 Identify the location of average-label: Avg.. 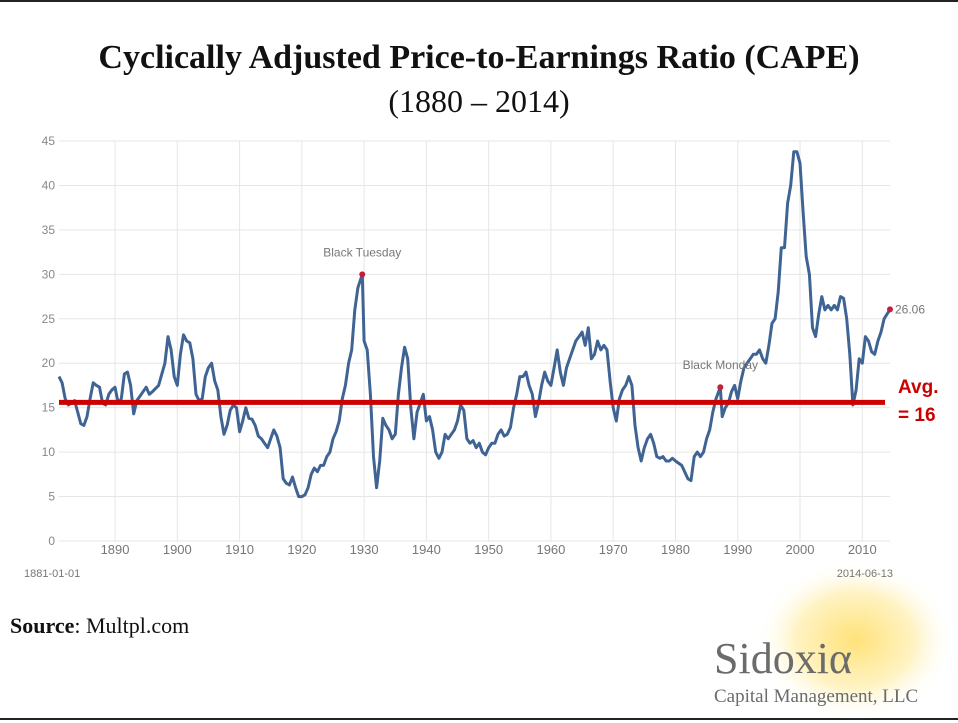
(918, 387).